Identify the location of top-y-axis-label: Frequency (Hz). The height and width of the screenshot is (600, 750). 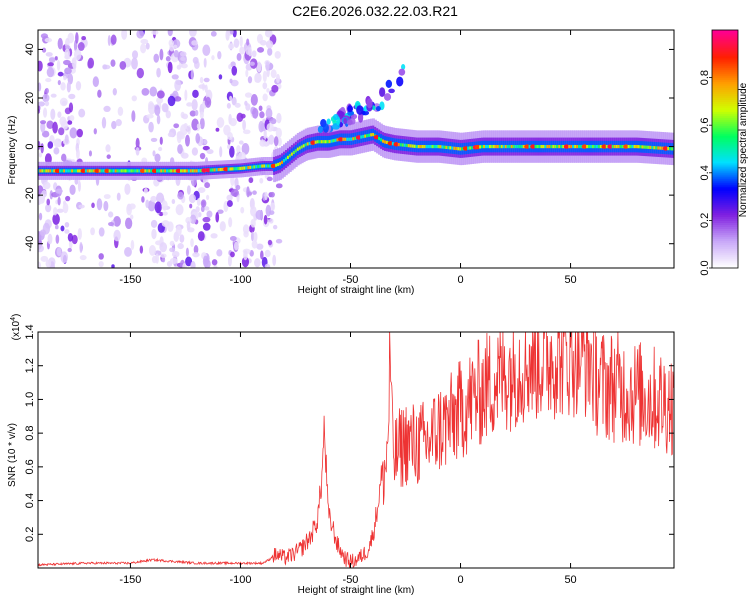
(12, 150).